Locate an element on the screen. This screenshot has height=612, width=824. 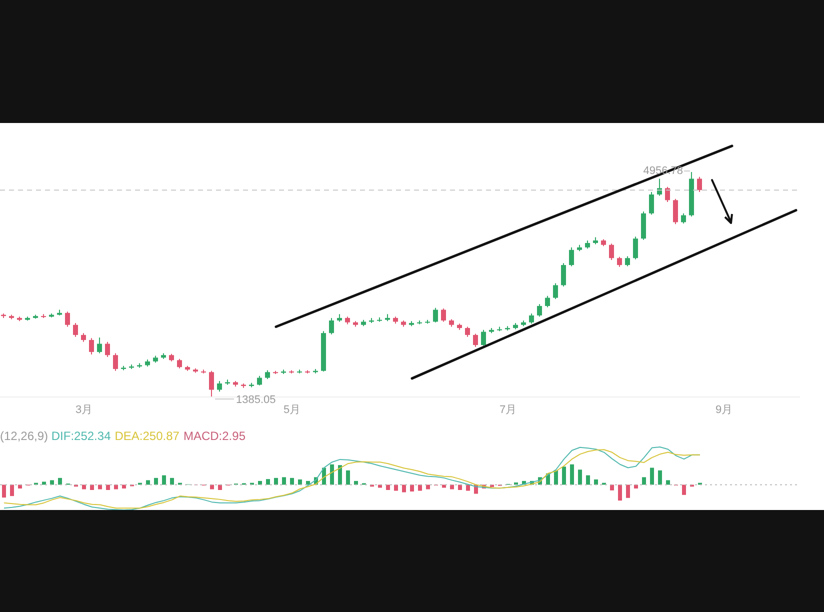
text: DIF:252.34 is located at coordinates (81, 436).